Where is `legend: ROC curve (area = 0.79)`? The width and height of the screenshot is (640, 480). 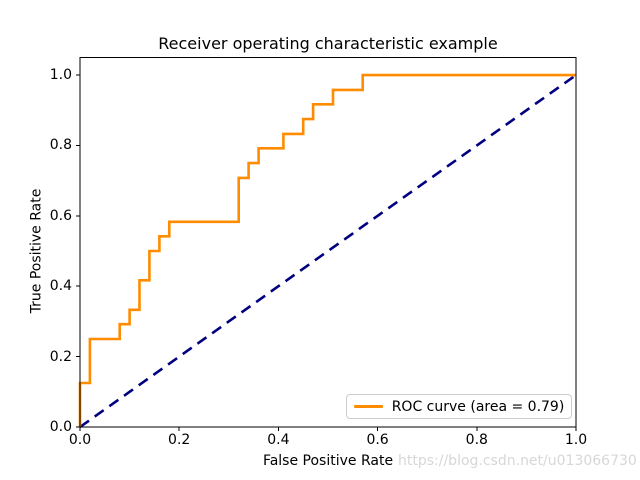
legend: ROC curve (area = 0.79) is located at coordinates (459, 406).